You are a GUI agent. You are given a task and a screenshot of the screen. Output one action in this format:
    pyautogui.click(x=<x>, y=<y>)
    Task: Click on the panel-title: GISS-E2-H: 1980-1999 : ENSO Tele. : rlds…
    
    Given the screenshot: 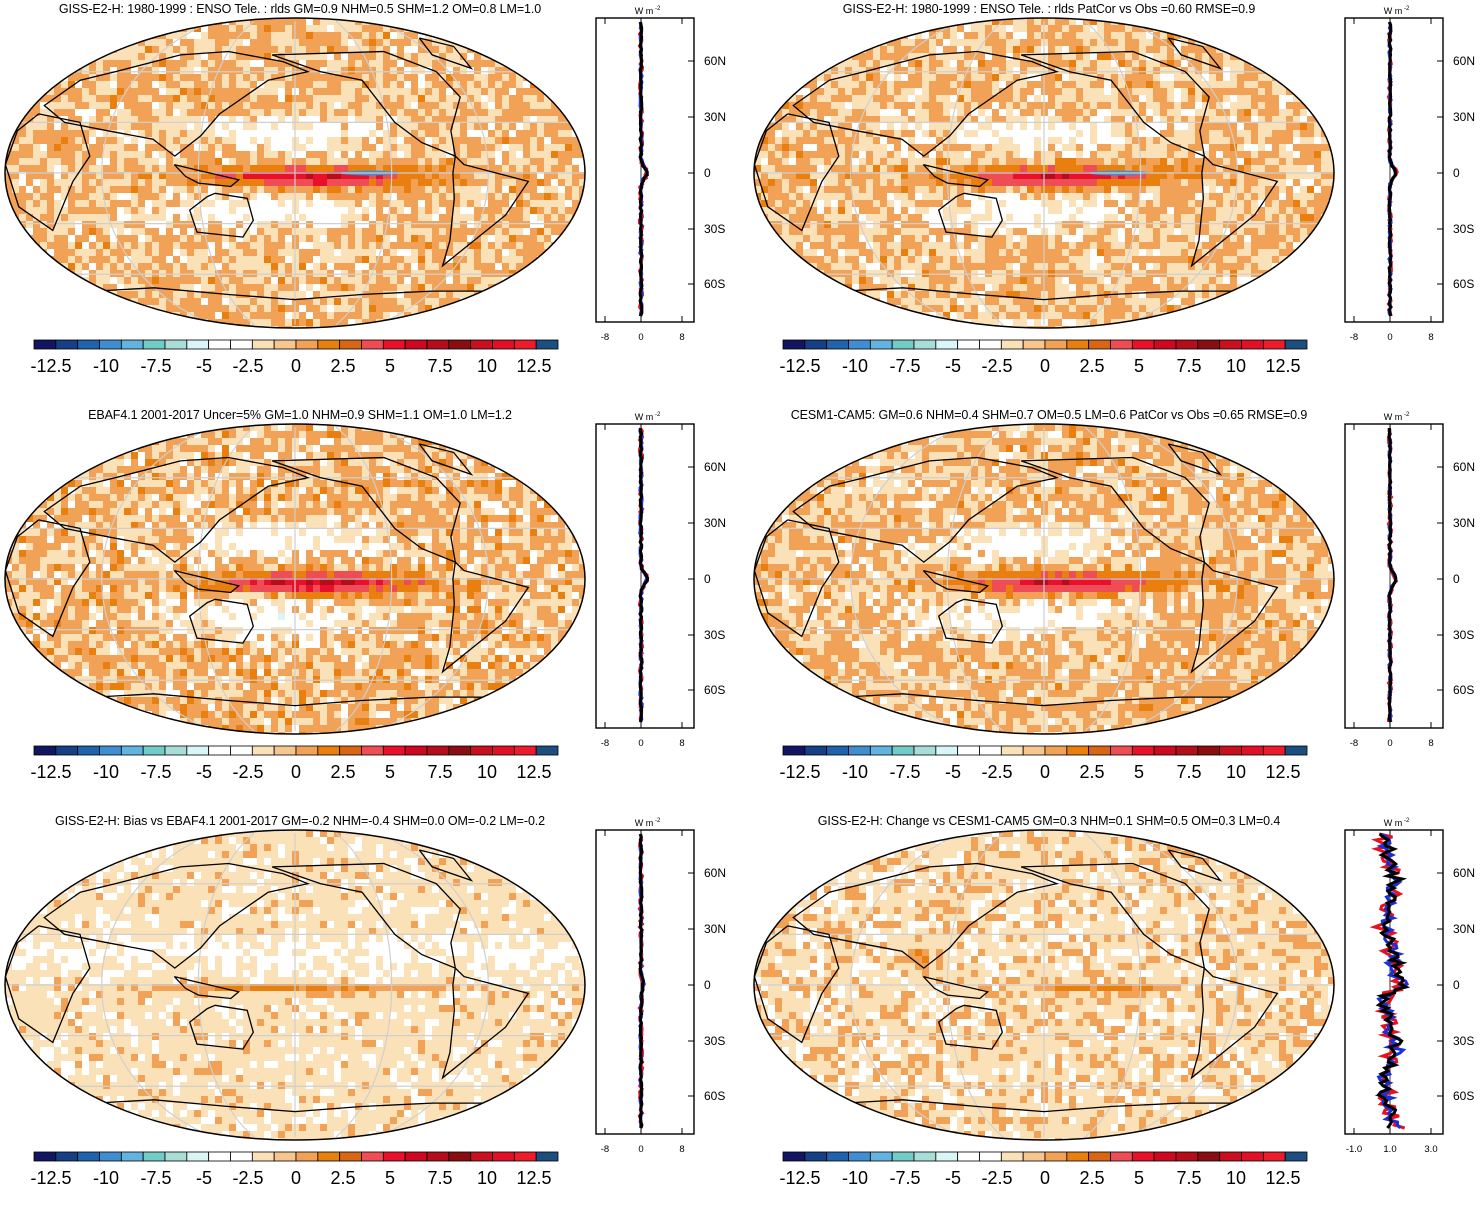 What is the action you would take?
    pyautogui.click(x=1049, y=9)
    